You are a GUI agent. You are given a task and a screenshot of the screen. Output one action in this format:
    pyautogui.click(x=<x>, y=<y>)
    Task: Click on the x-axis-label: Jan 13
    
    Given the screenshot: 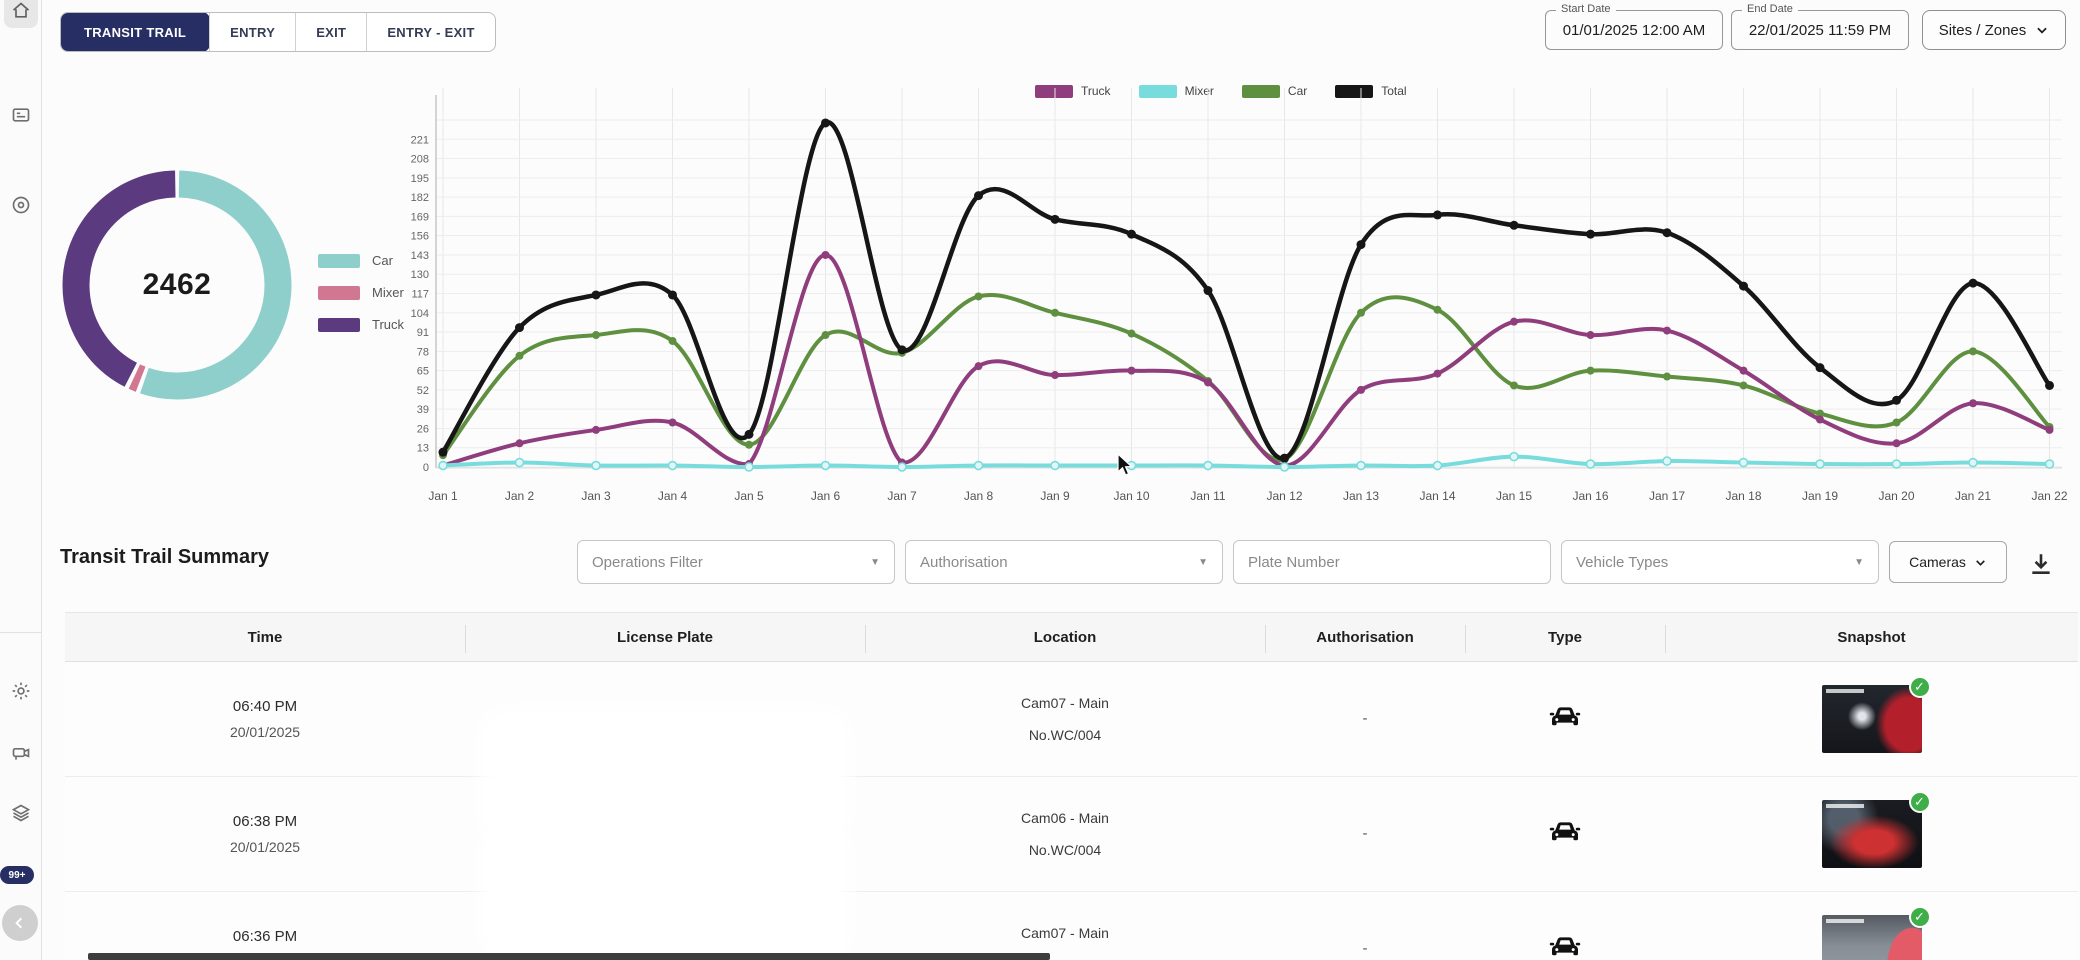 What is the action you would take?
    pyautogui.click(x=1361, y=496)
    